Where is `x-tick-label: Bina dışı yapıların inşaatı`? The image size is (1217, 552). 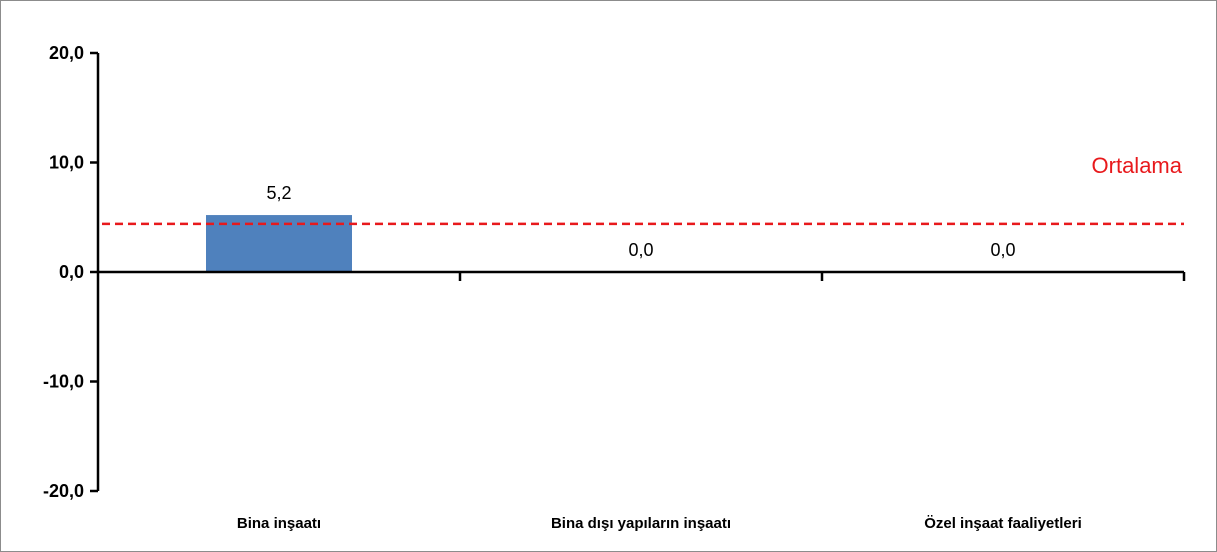
x-tick-label: Bina dışı yapıların inşaatı is located at coordinates (641, 523).